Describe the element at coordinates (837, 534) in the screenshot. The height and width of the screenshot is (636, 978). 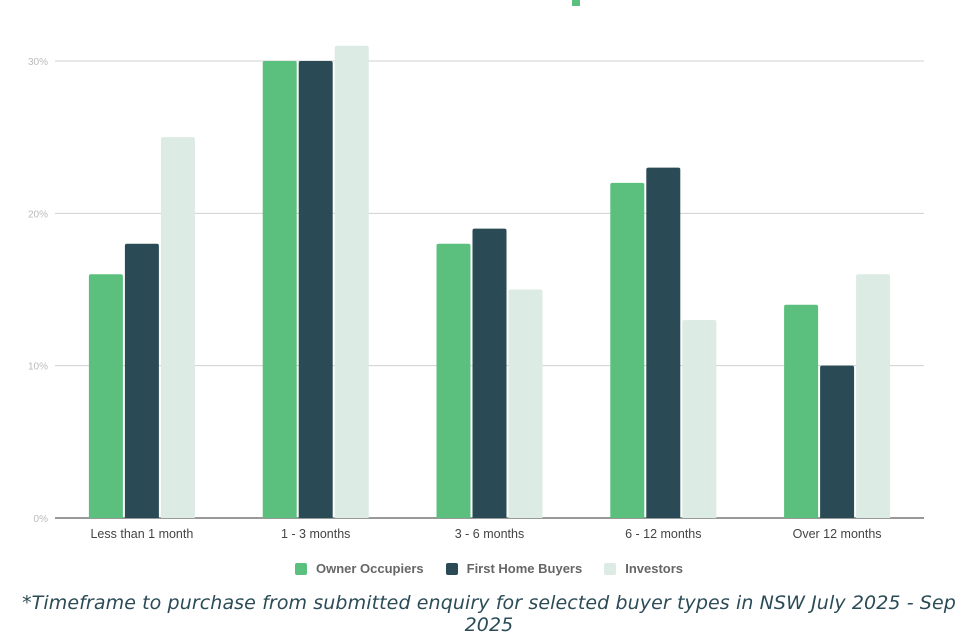
I see `x-tick-label: Over 12 months` at that location.